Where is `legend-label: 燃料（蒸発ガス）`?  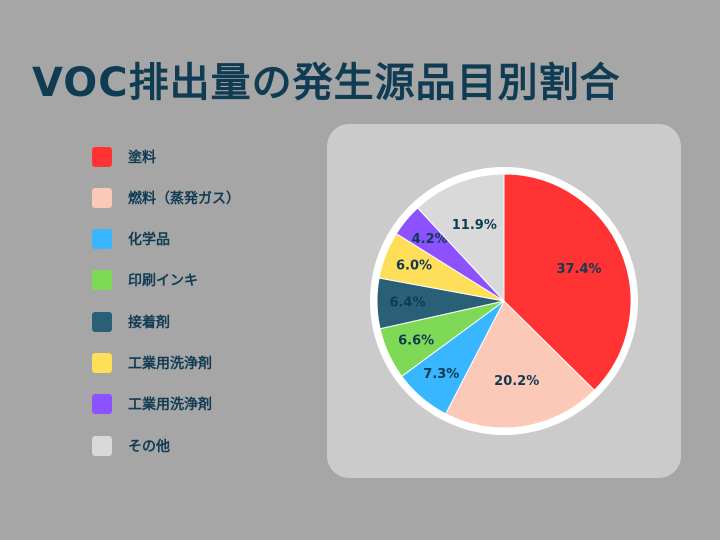
legend-label: 燃料（蒸発ガス） is located at coordinates (184, 198).